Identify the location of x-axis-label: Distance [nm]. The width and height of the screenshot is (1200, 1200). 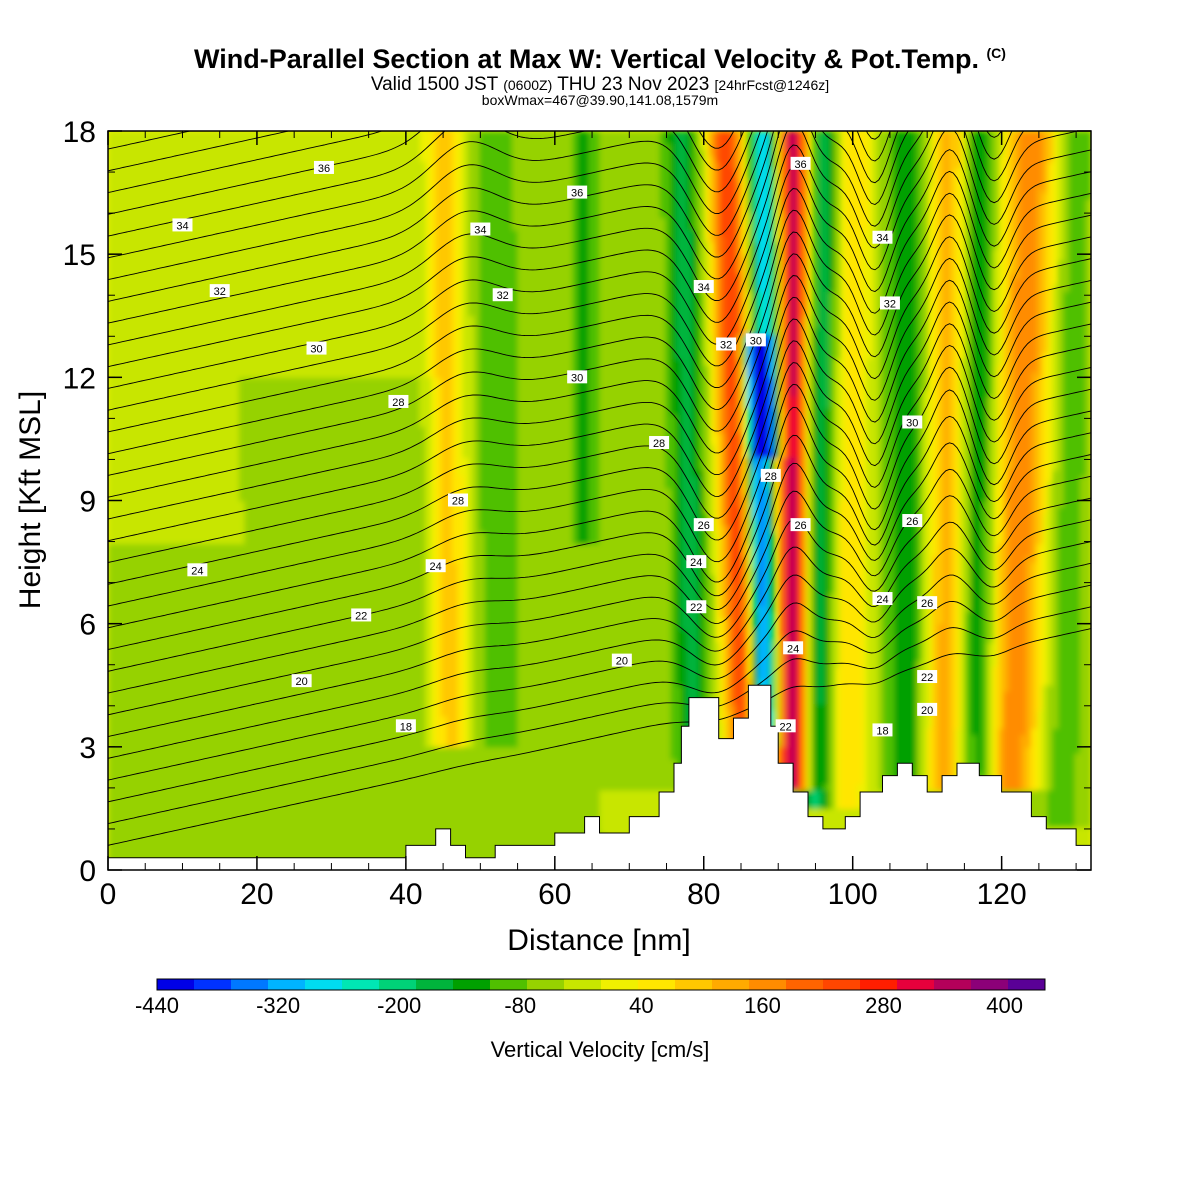
(598, 940).